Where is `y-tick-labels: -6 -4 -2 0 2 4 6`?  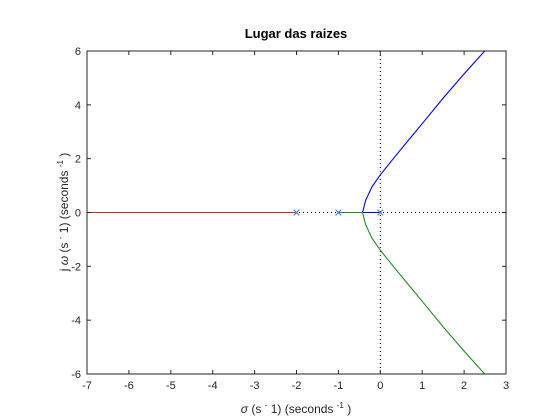
y-tick-labels: -6 -4 -2 0 2 4 6 is located at coordinates (76, 213).